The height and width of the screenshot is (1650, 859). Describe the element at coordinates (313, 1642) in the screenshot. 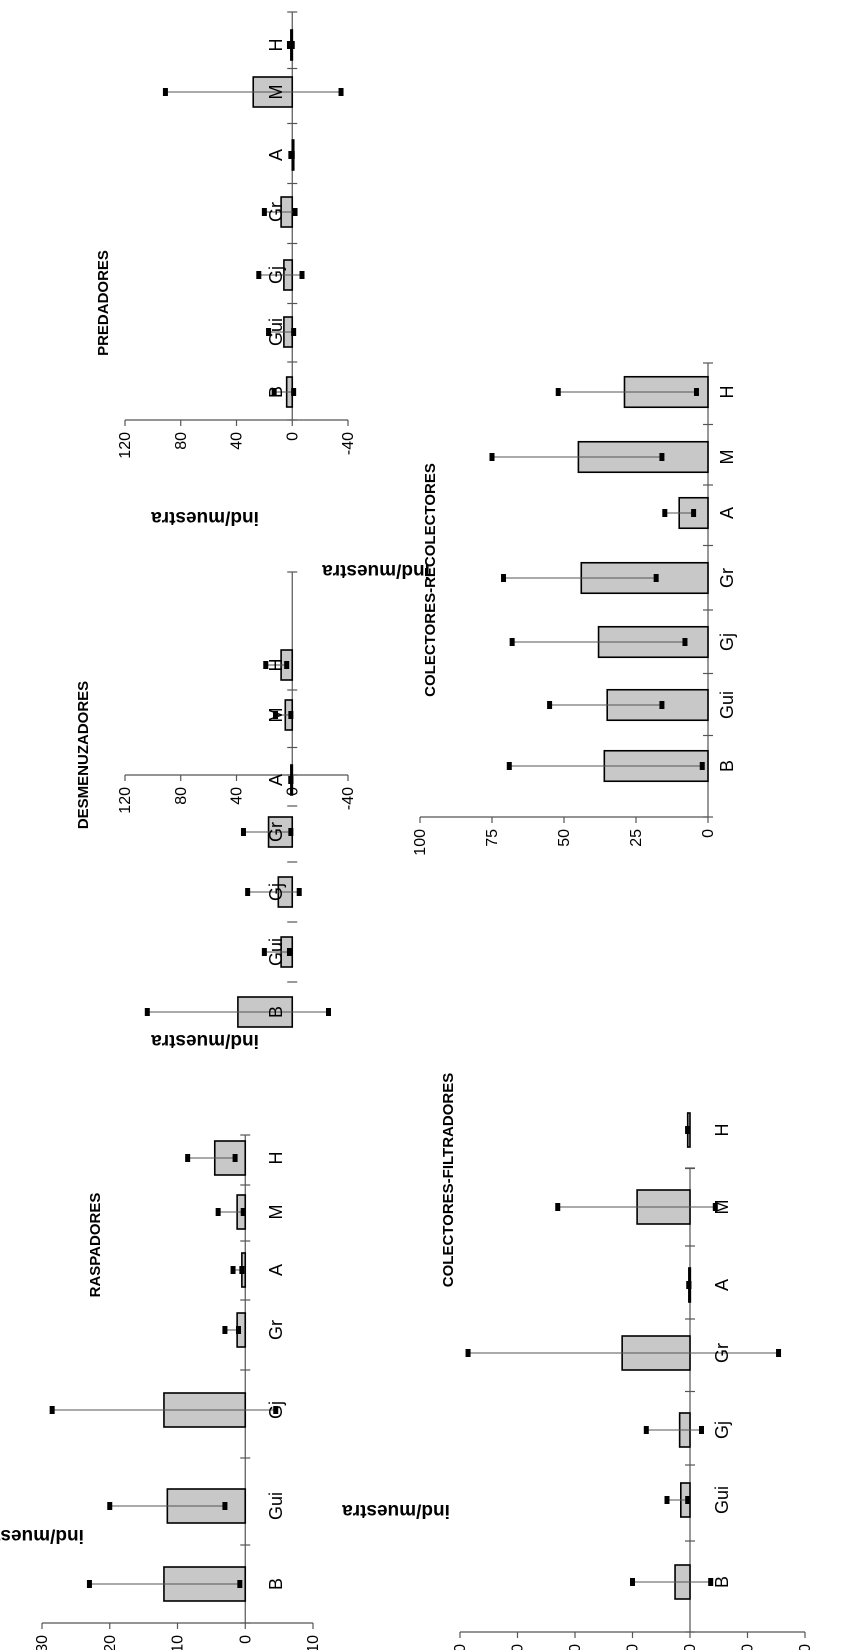

I see `value-tick-label: -10` at that location.